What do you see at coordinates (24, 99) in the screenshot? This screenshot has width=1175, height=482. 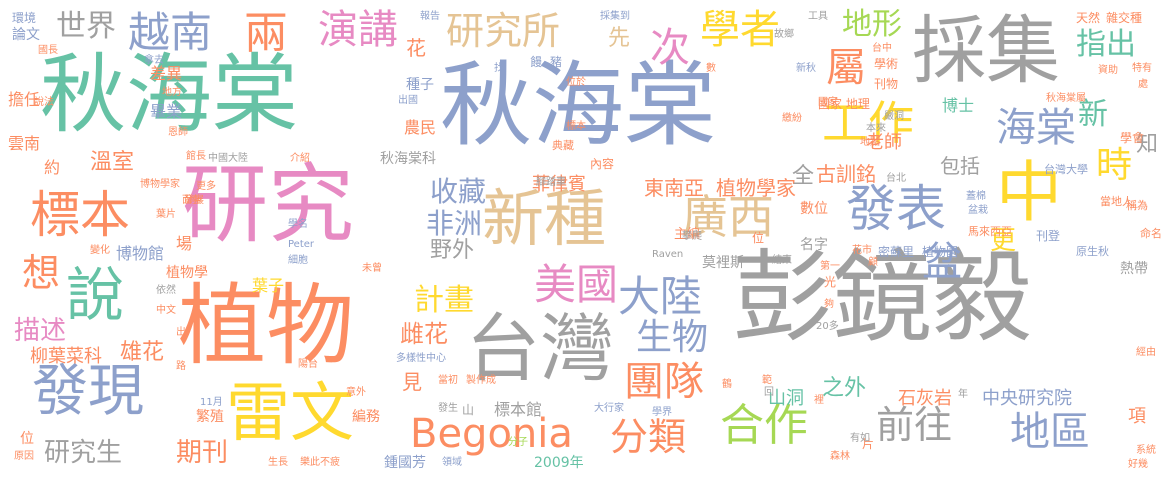 I see `word: 擔任` at bounding box center [24, 99].